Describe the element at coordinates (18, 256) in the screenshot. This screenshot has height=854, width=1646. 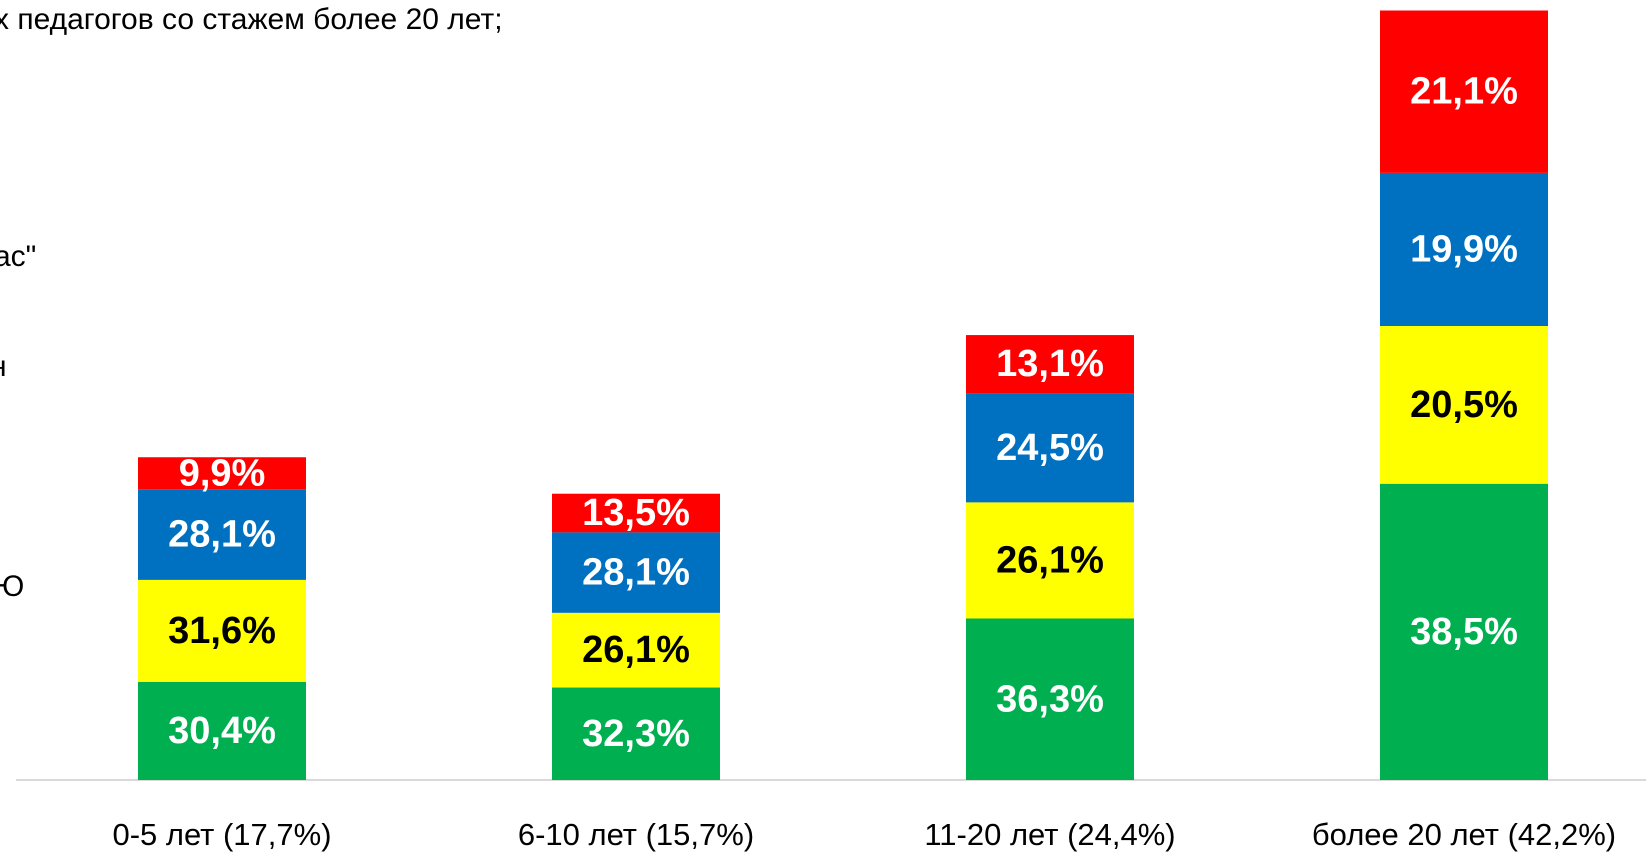
I see `legend-fragment: ас"` at that location.